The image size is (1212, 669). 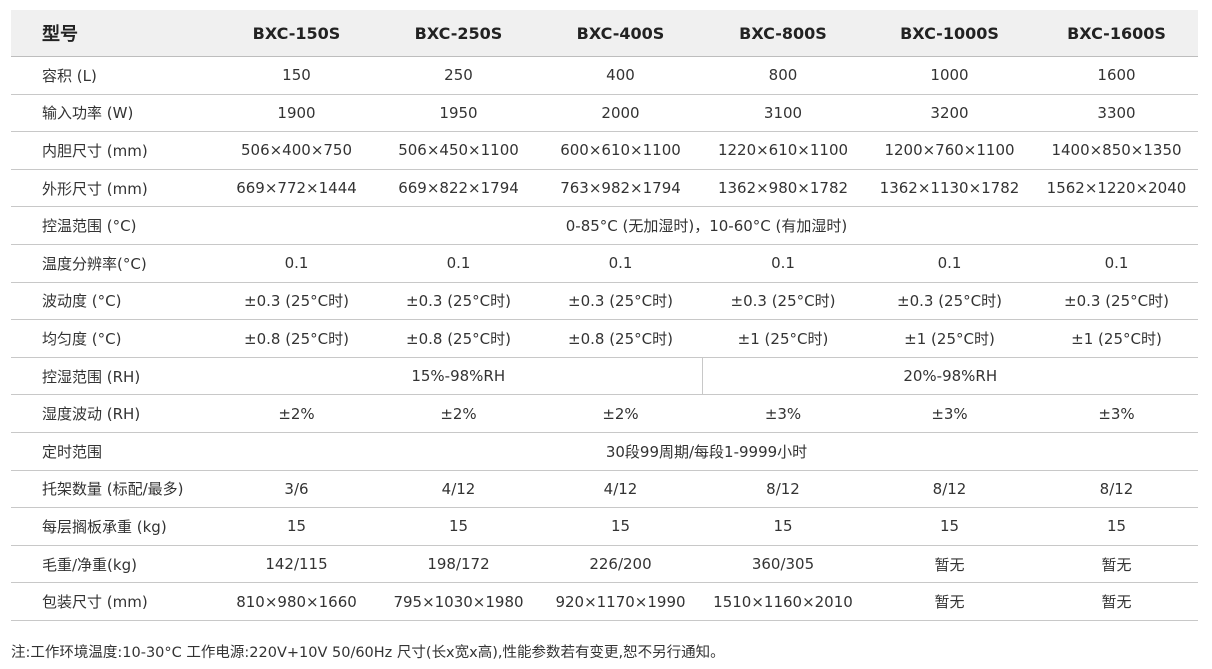 I want to click on table-row: 控湿范围 (RH) 15%-98%RH 20%-98%RH, so click(x=604, y=376).